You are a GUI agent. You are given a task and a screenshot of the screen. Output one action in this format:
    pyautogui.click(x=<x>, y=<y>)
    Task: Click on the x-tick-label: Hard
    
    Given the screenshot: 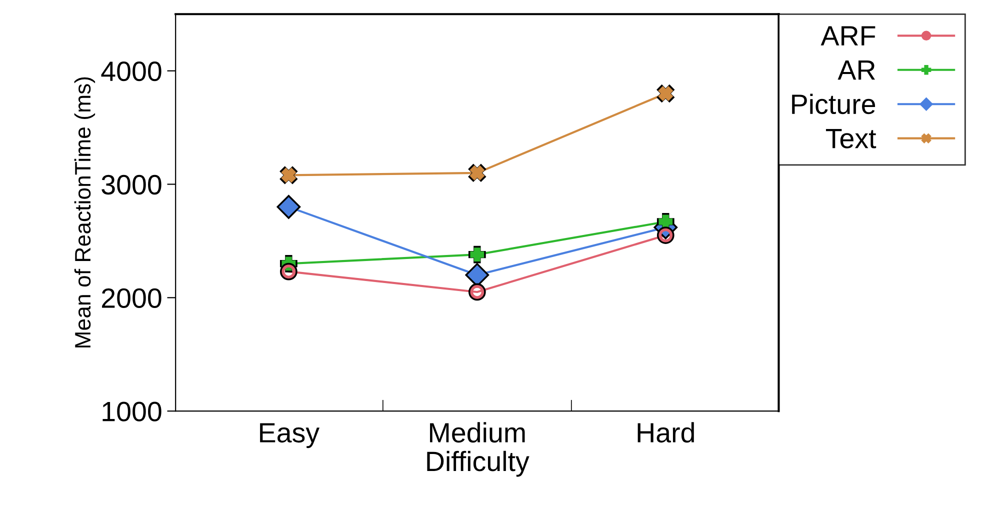 What is the action you would take?
    pyautogui.click(x=666, y=432)
    